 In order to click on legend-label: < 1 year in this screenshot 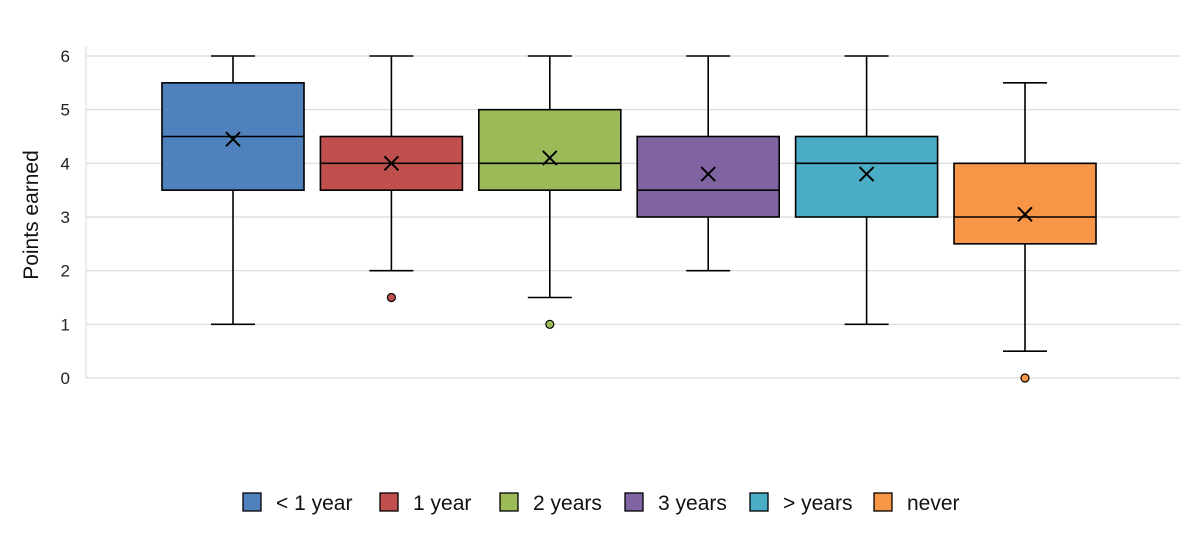, I will do `click(314, 503)`.